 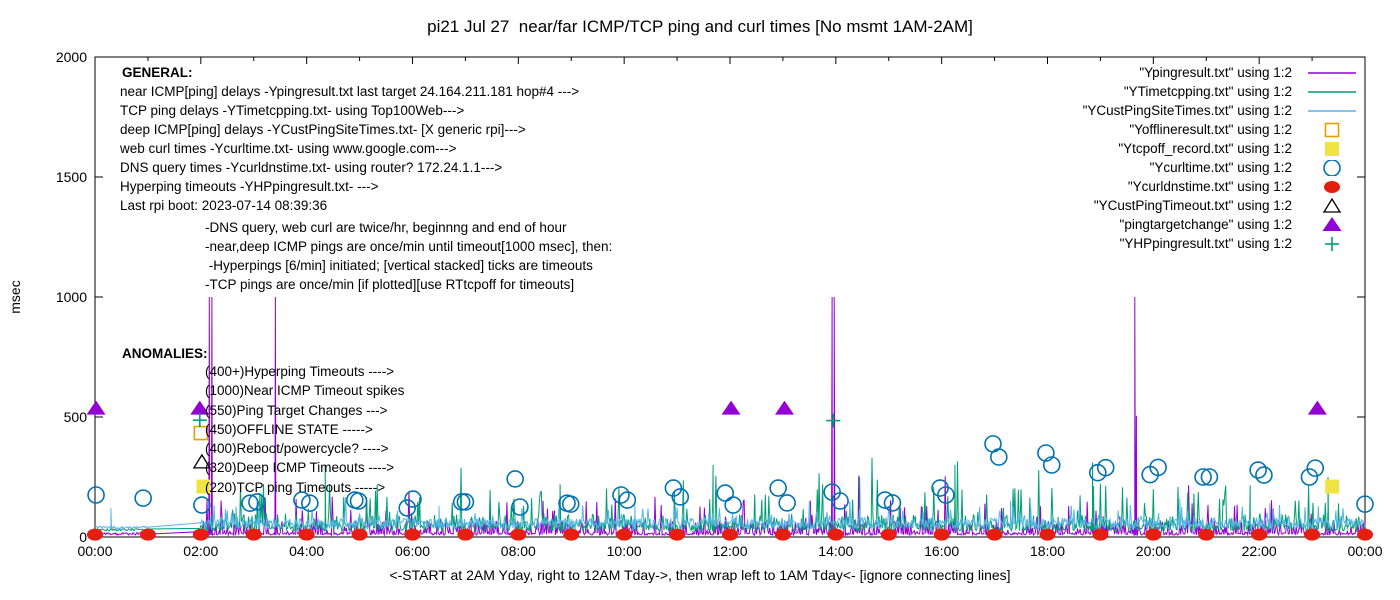 What do you see at coordinates (75, 417) in the screenshot?
I see `y-tick-label: 500` at bounding box center [75, 417].